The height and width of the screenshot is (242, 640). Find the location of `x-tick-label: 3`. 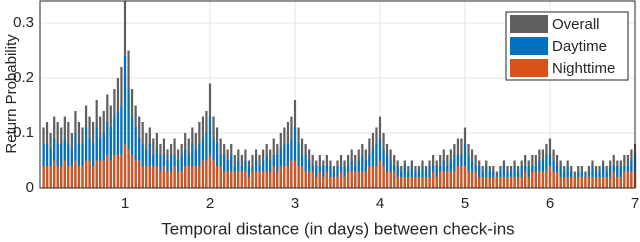

x-tick-label: 3 is located at coordinates (295, 203).